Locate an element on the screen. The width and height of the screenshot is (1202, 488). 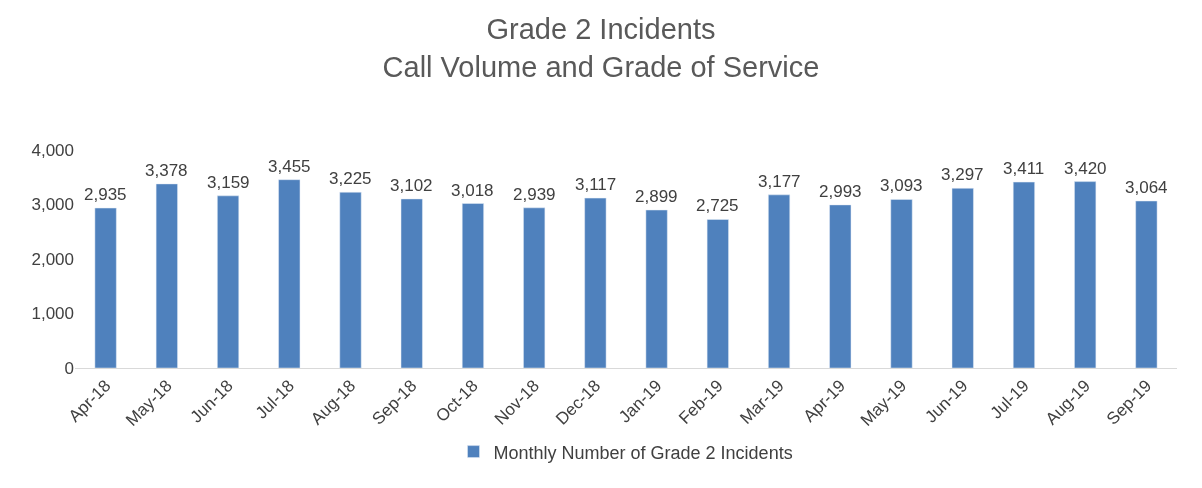
y-tick-label: 3,000 is located at coordinates (52, 205).